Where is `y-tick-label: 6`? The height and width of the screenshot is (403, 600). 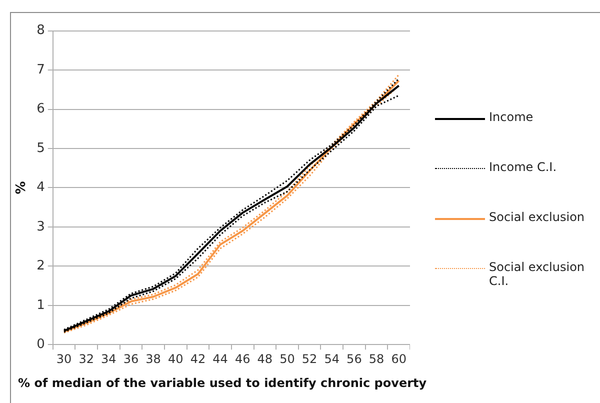 y-tick-label: 6 is located at coordinates (40, 109).